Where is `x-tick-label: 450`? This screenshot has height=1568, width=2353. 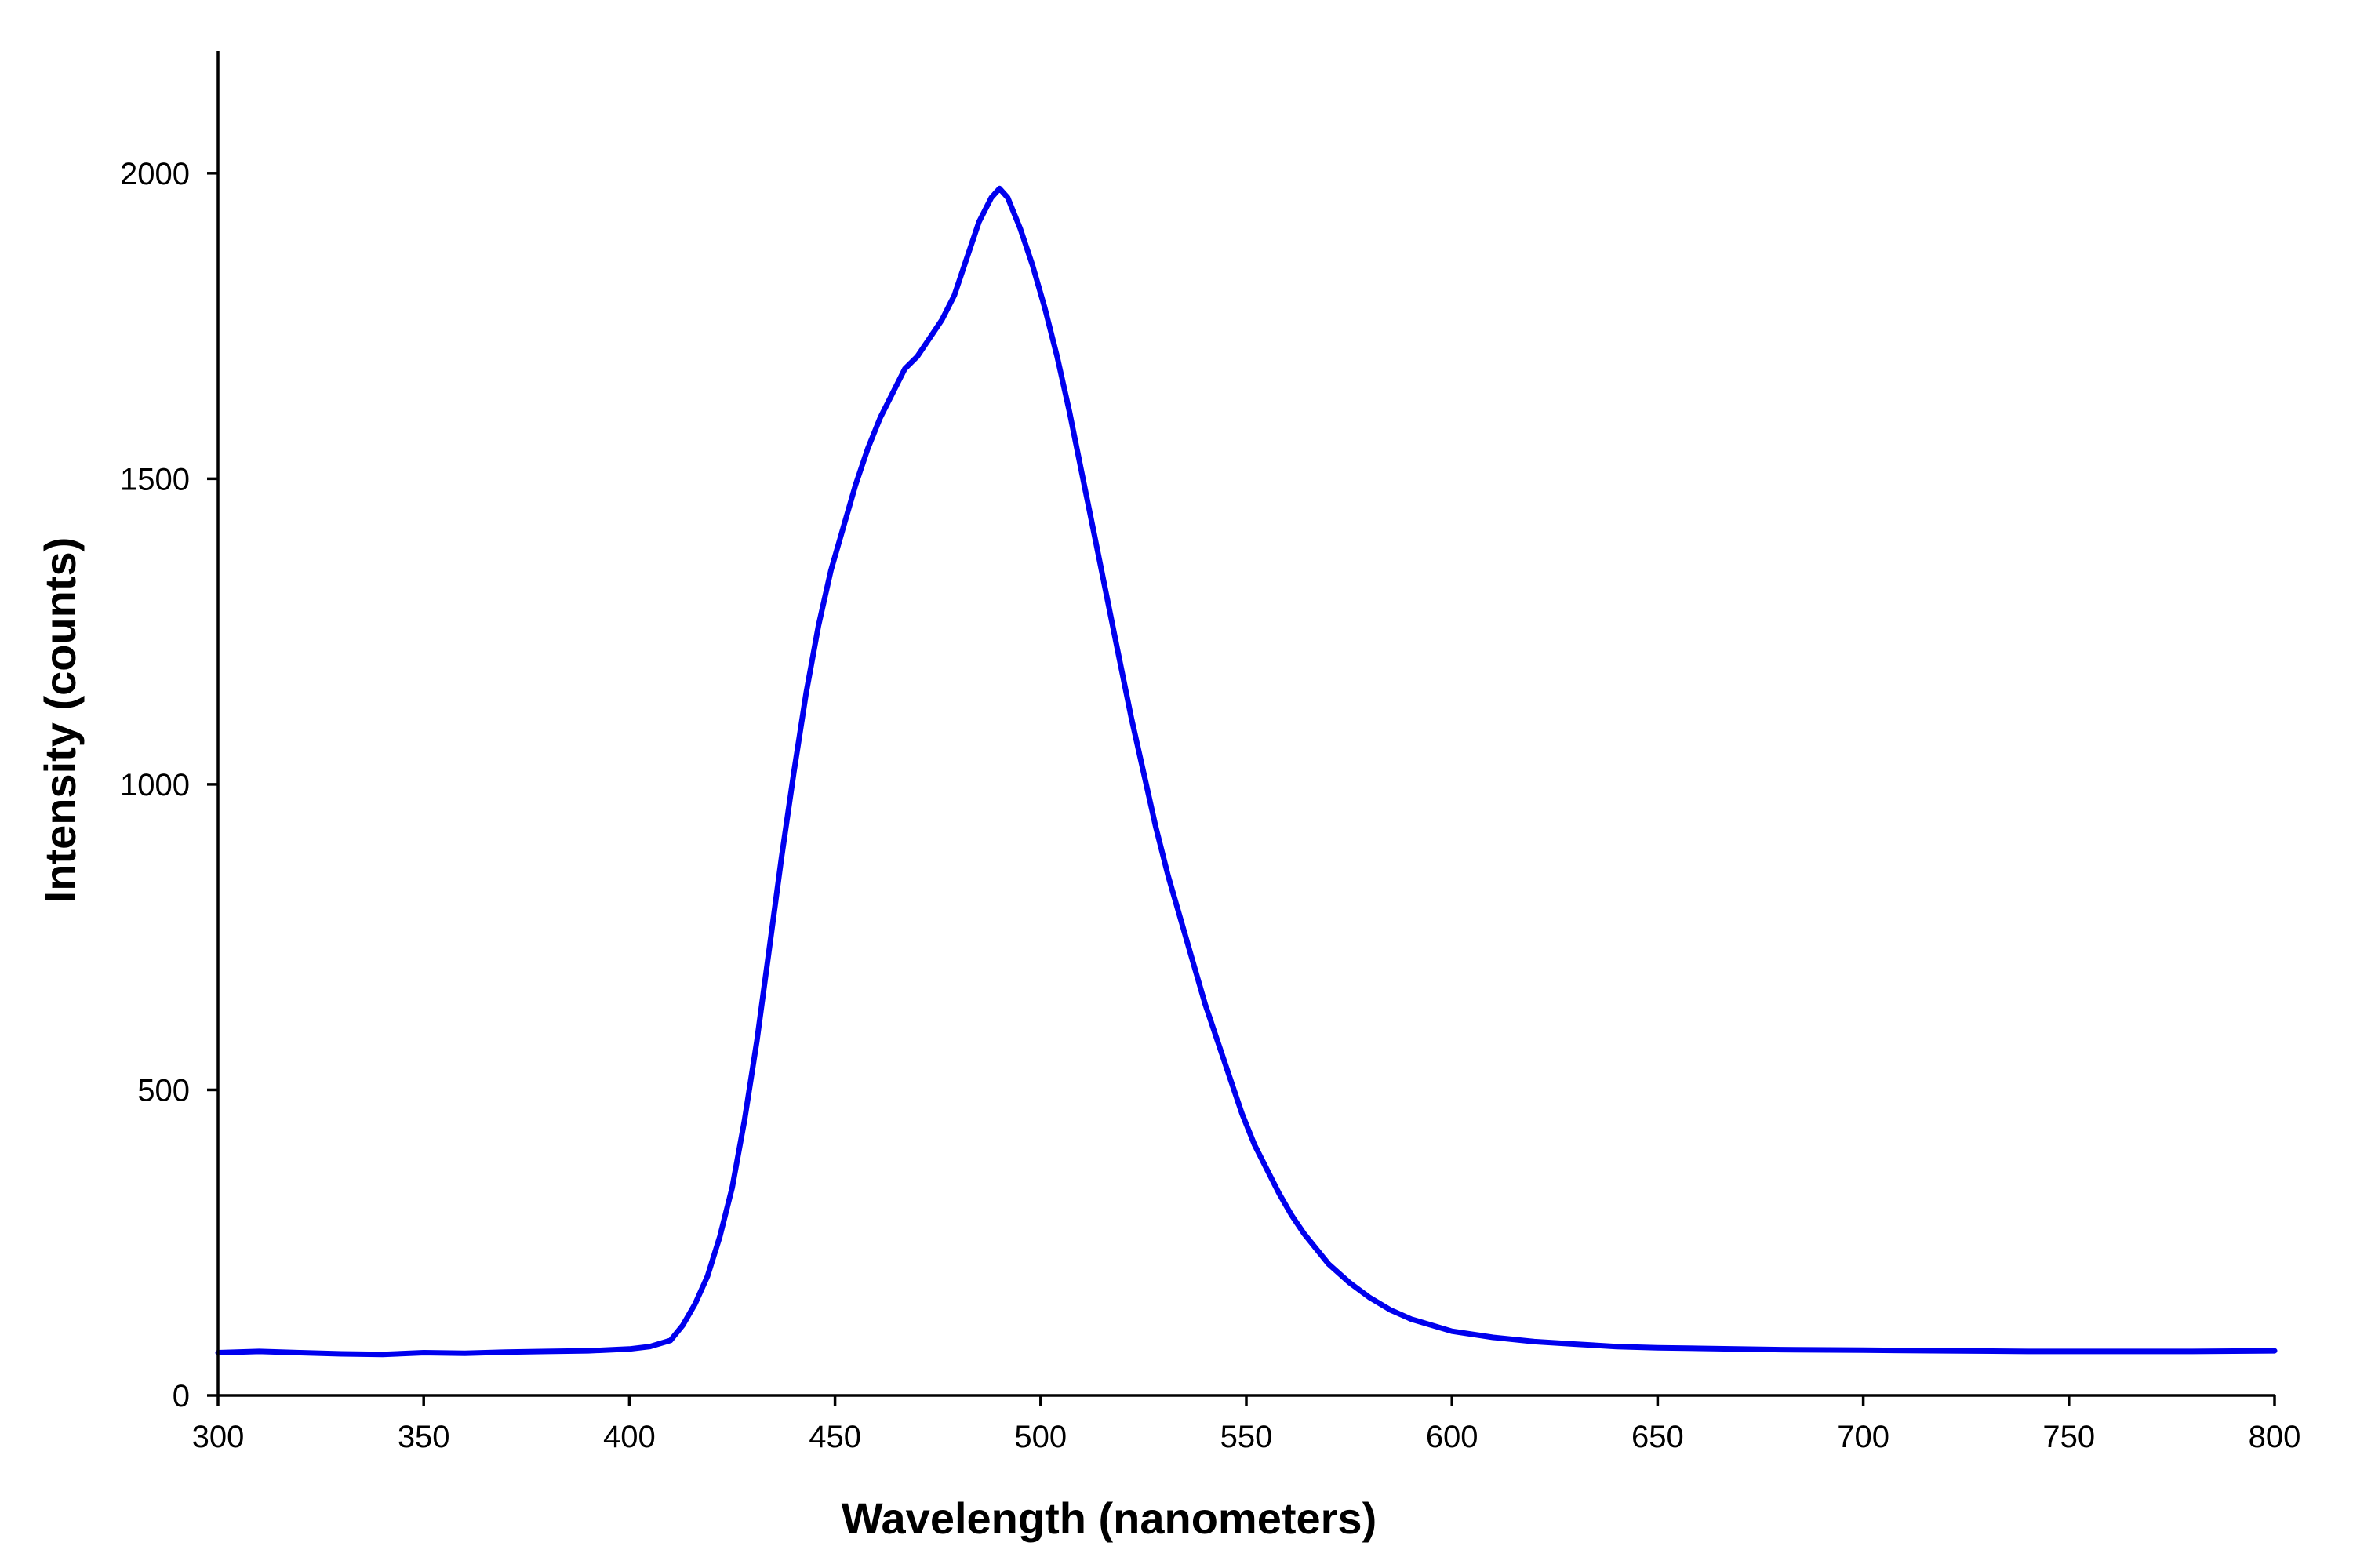 x-tick-label: 450 is located at coordinates (835, 1437).